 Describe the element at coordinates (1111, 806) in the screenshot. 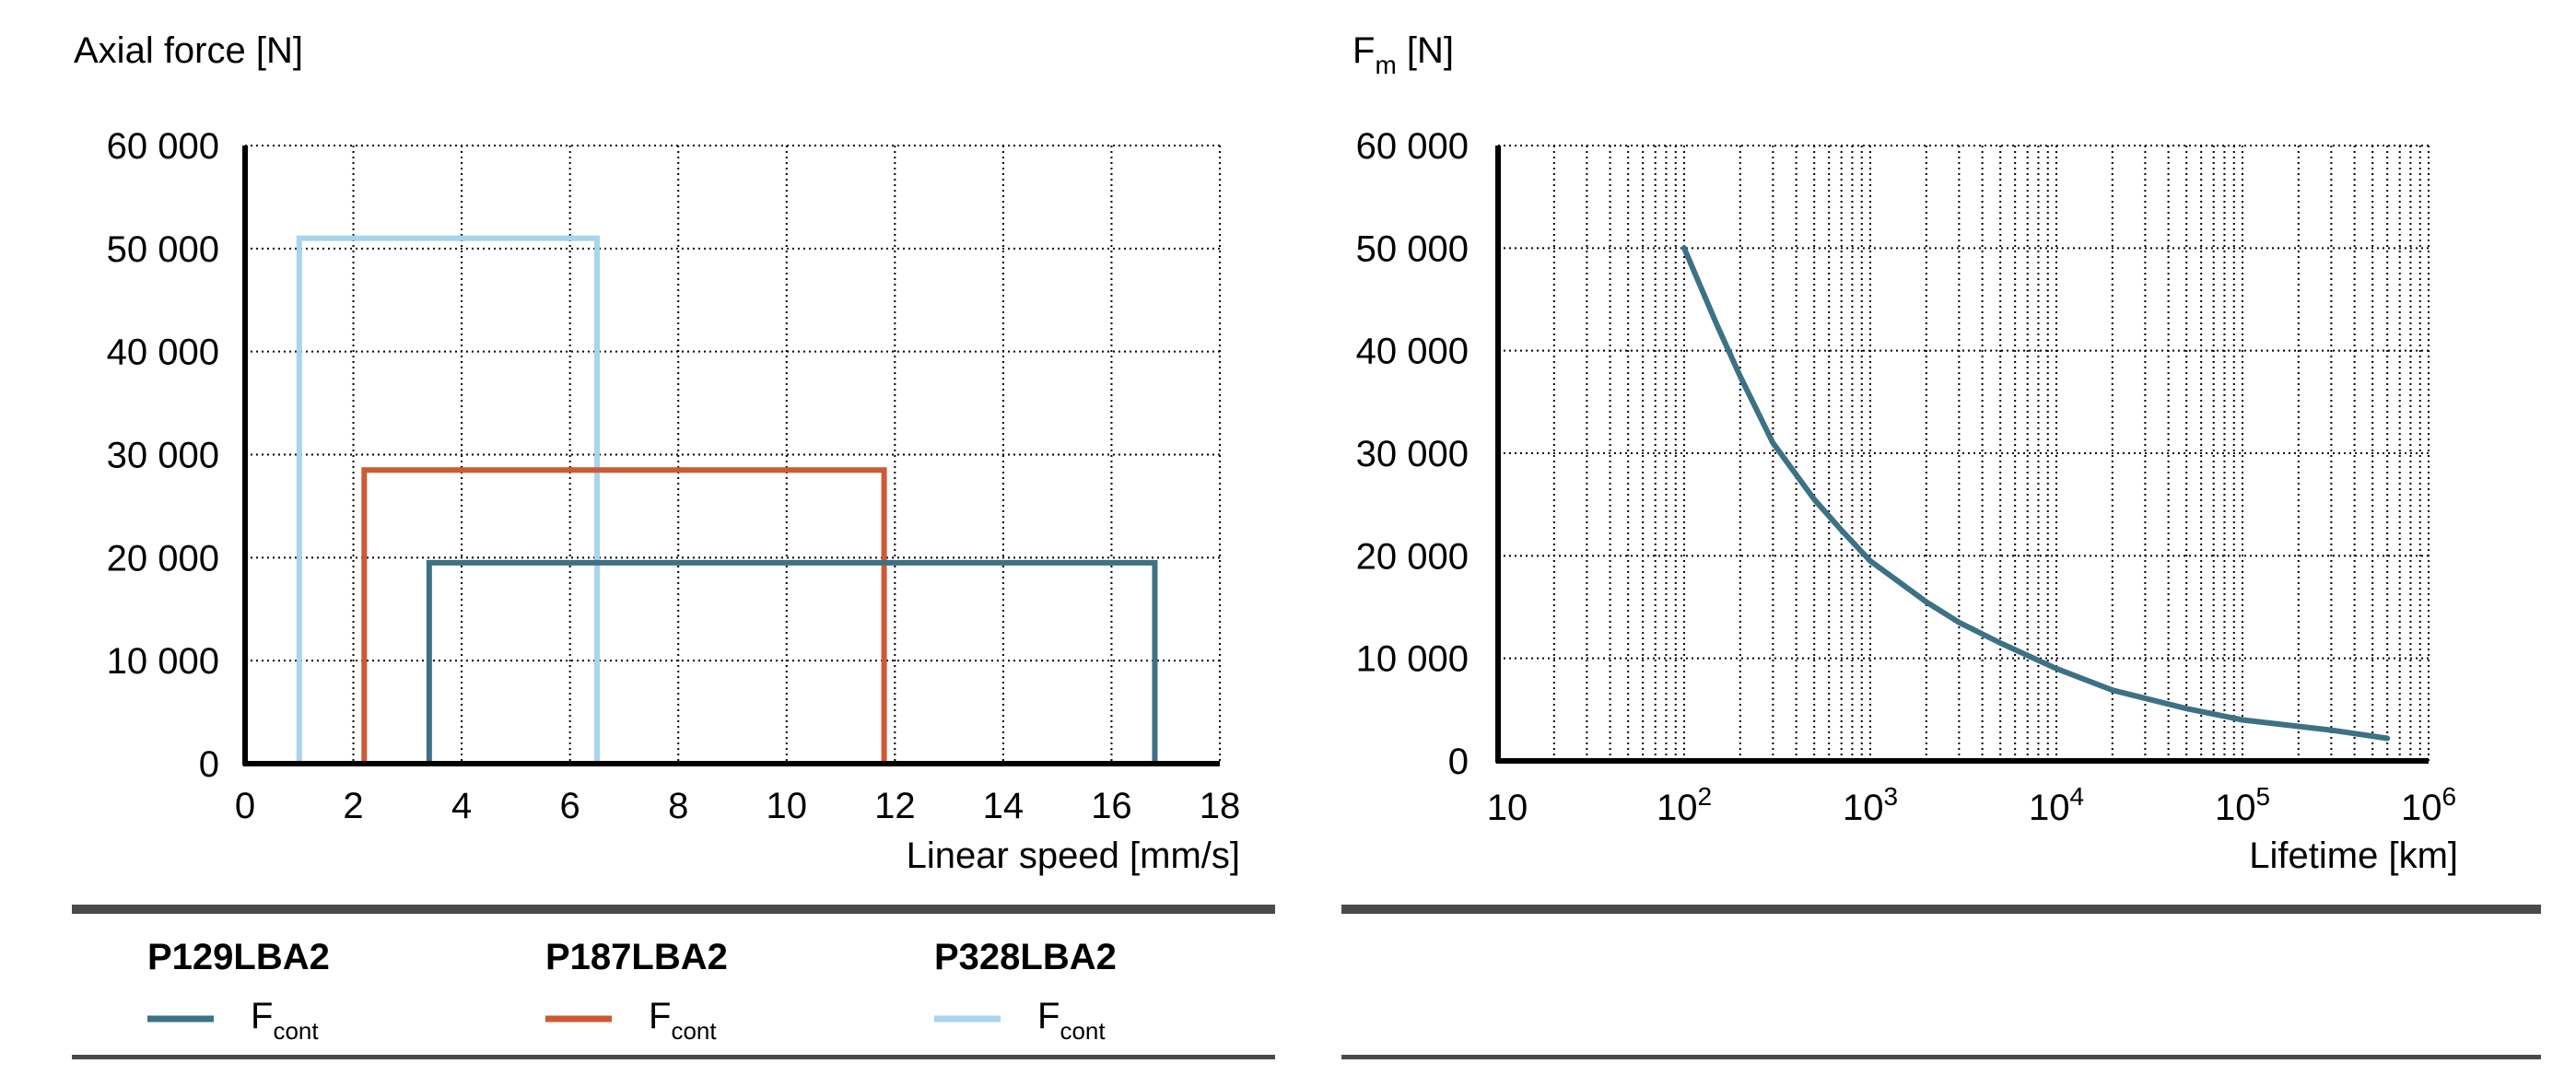

I see `x-tick-label: 16` at that location.